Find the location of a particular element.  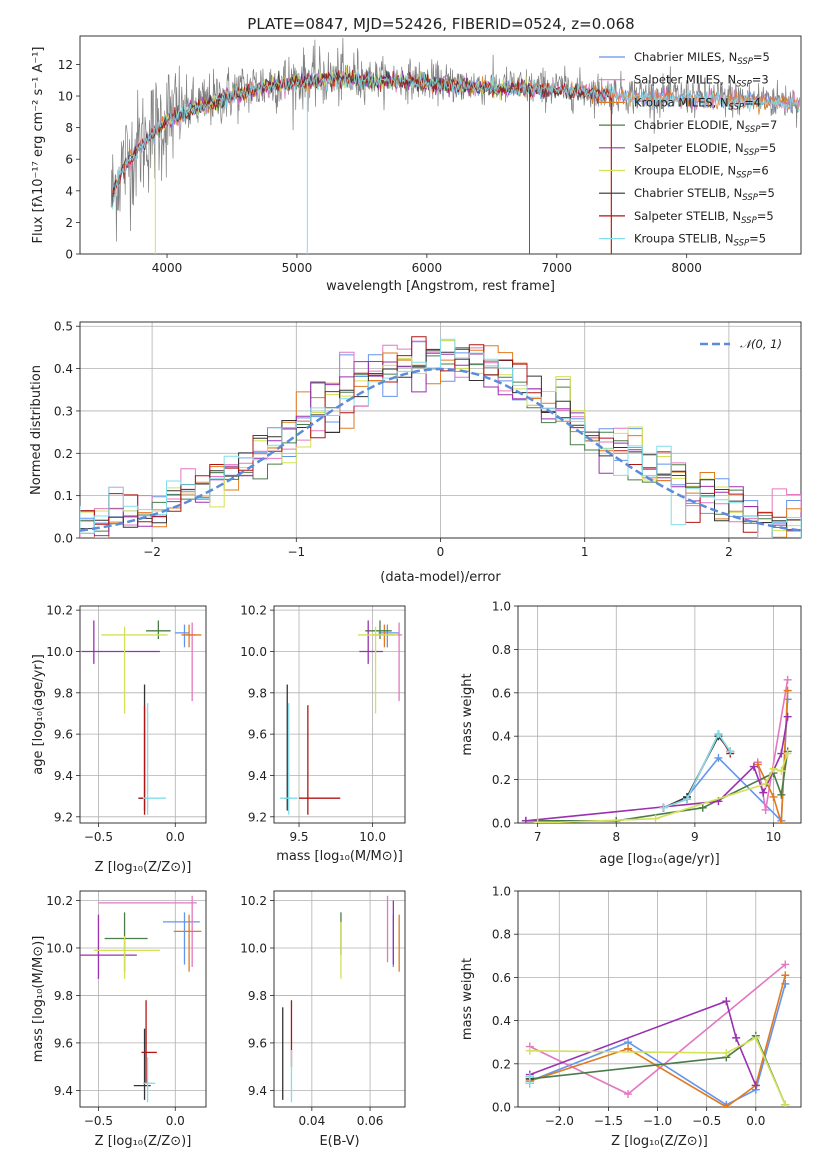

y-axis-label: Normed distribution is located at coordinates (36, 430).